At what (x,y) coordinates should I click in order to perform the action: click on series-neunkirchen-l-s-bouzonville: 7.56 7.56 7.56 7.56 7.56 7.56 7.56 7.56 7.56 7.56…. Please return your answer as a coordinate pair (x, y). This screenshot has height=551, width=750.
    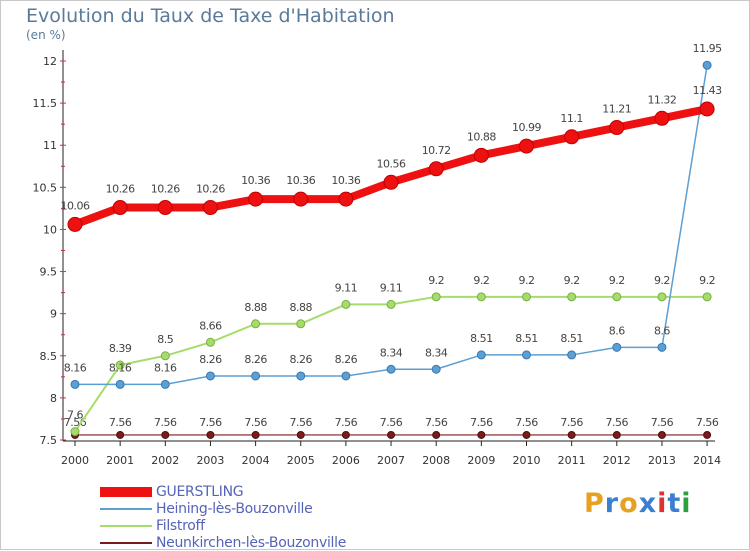
    Looking at the image, I should click on (391, 427).